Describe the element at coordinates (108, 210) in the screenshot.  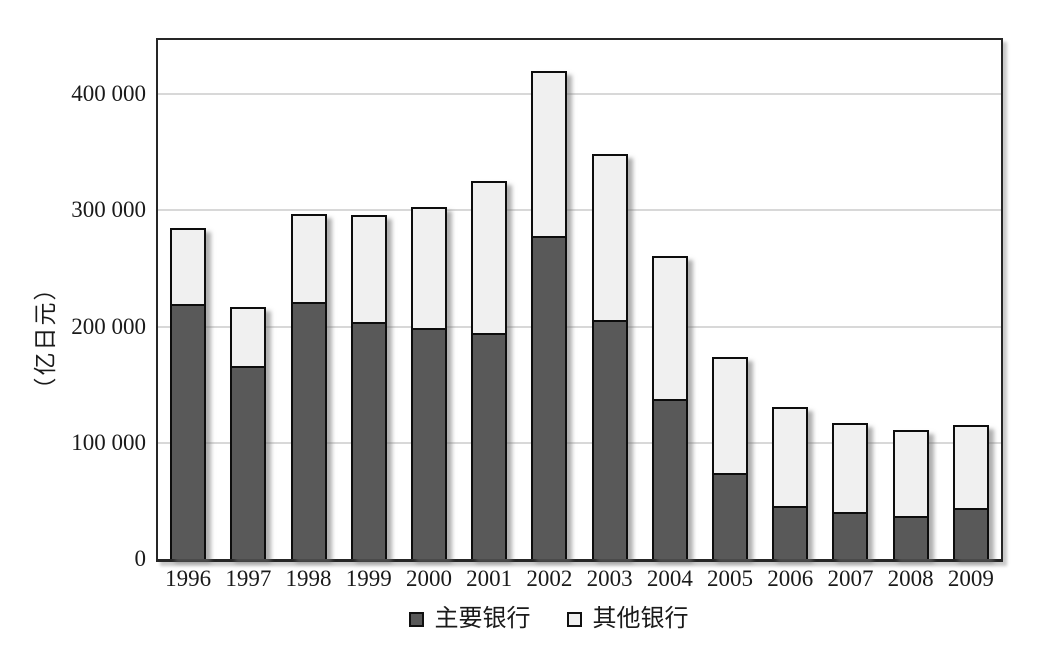
I see `y-tick-label-300000: 300 000` at that location.